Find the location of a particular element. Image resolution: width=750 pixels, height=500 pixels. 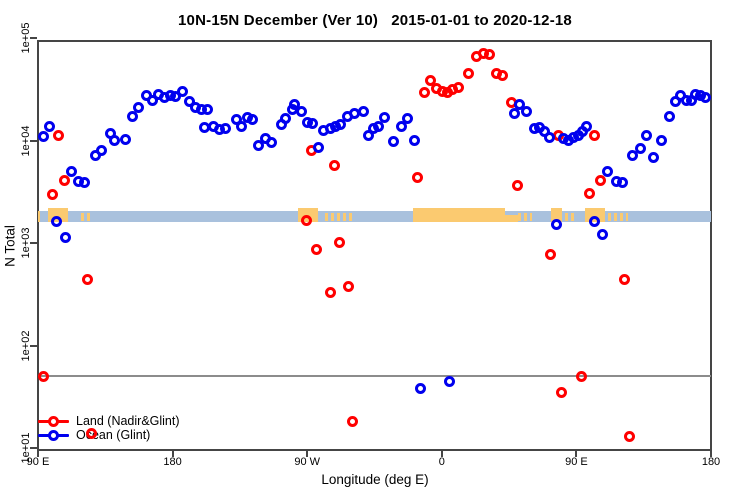

y-tick-label: 1e+02 is located at coordinates (26, 345).